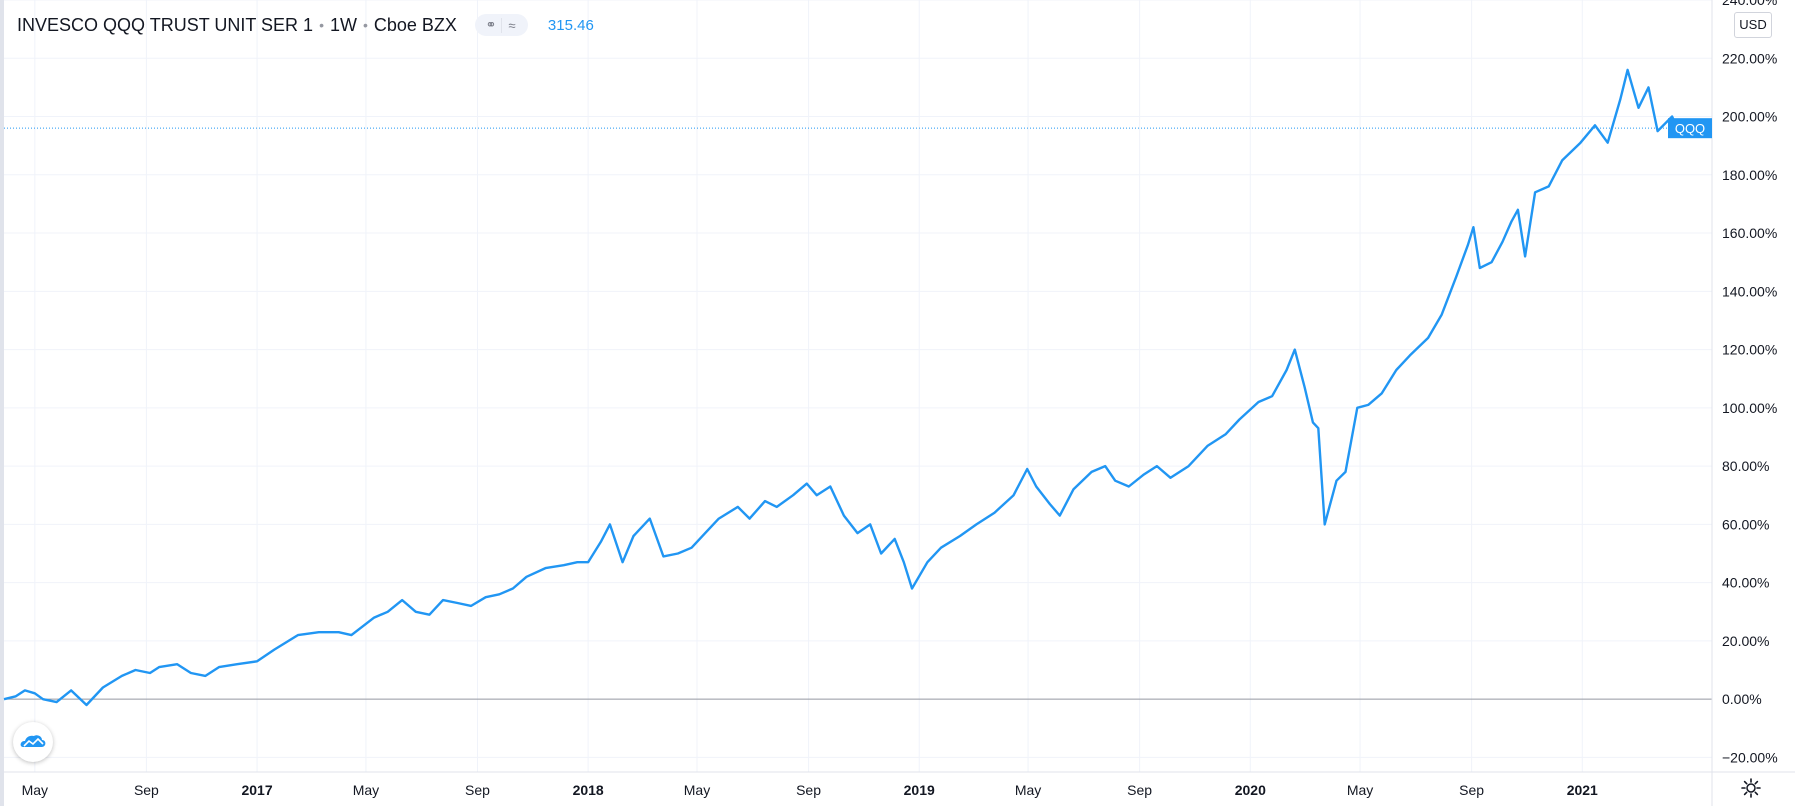 This screenshot has height=806, width=1795. Describe the element at coordinates (570, 25) in the screenshot. I see `last-value: 315.46` at that location.